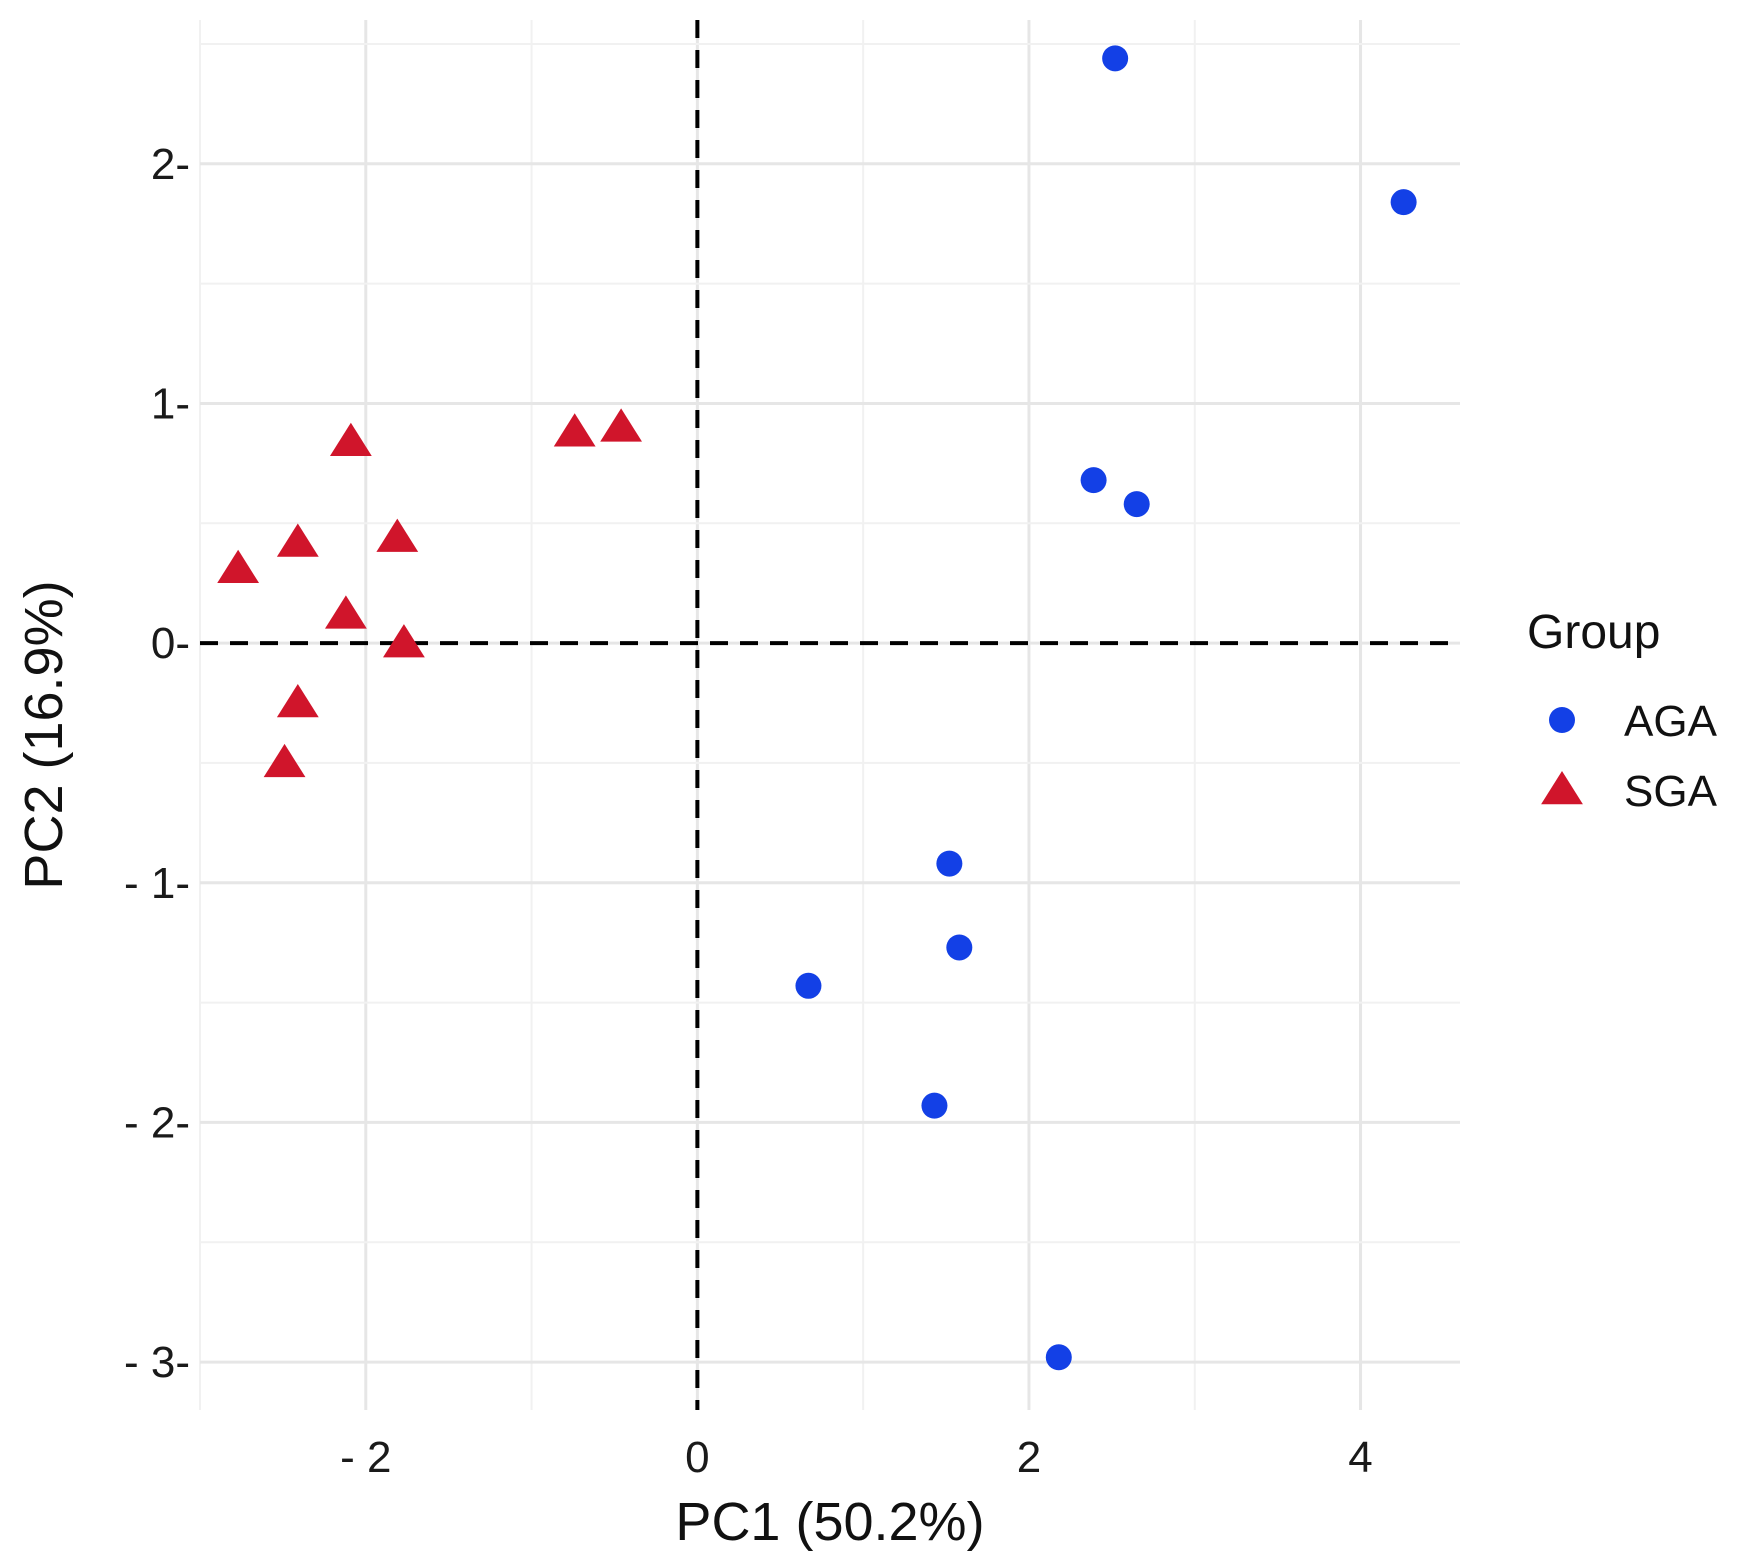  What do you see at coordinates (1593, 632) in the screenshot?
I see `legend-title: Group` at bounding box center [1593, 632].